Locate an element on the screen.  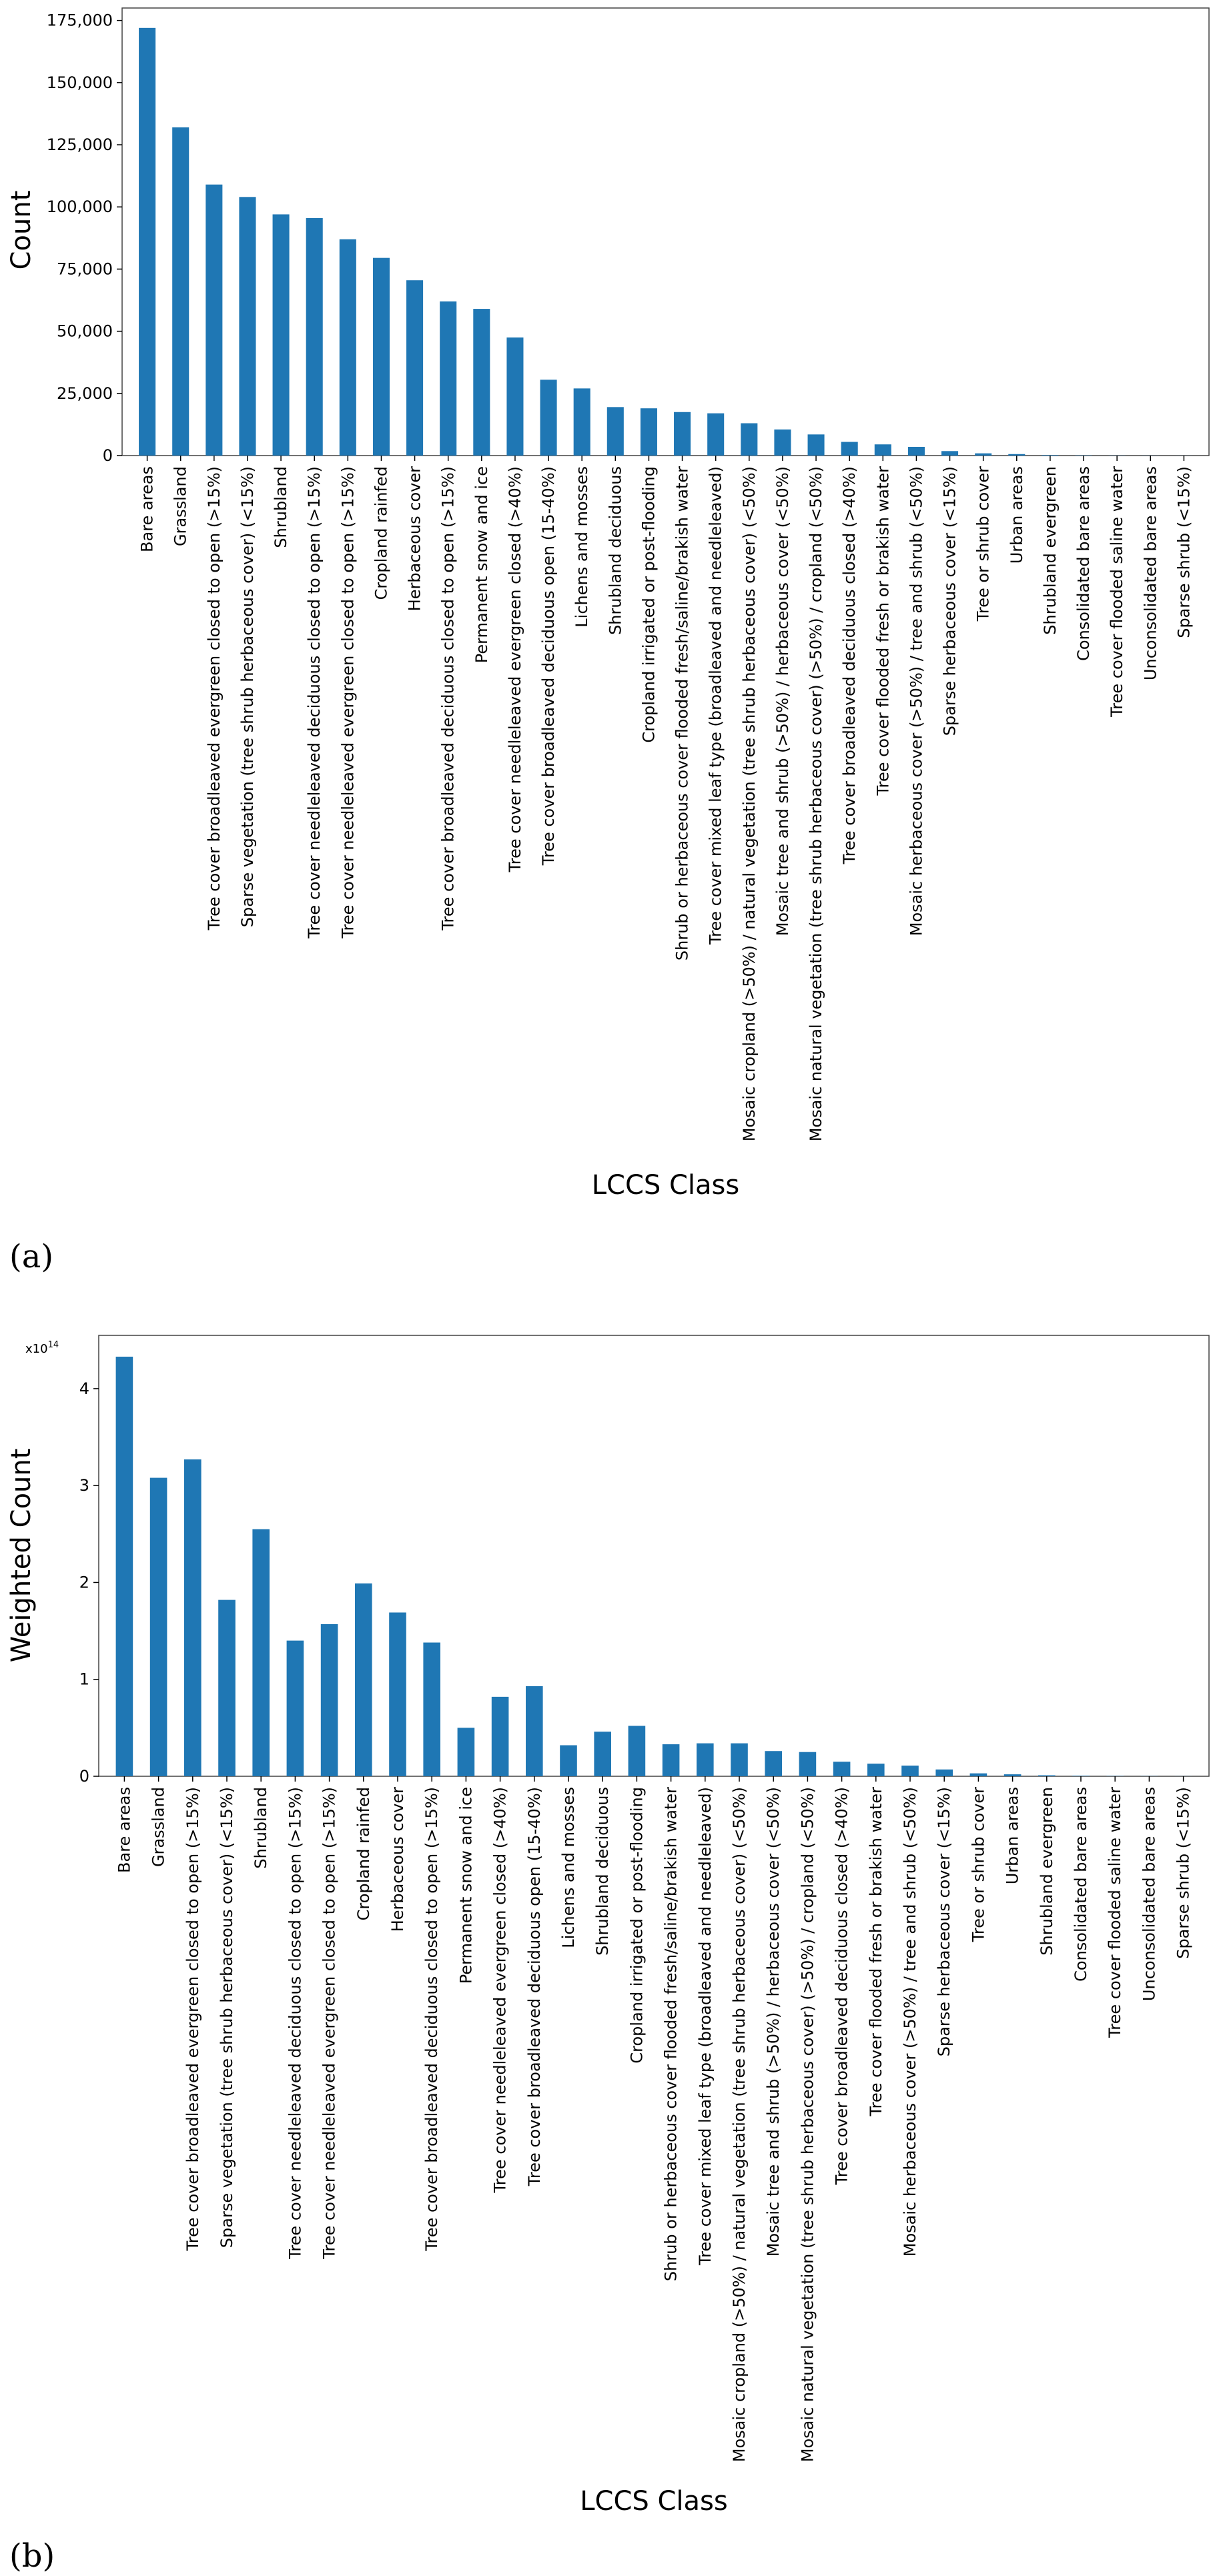
x-tick-label: Urban areas is located at coordinates (1016, 515).